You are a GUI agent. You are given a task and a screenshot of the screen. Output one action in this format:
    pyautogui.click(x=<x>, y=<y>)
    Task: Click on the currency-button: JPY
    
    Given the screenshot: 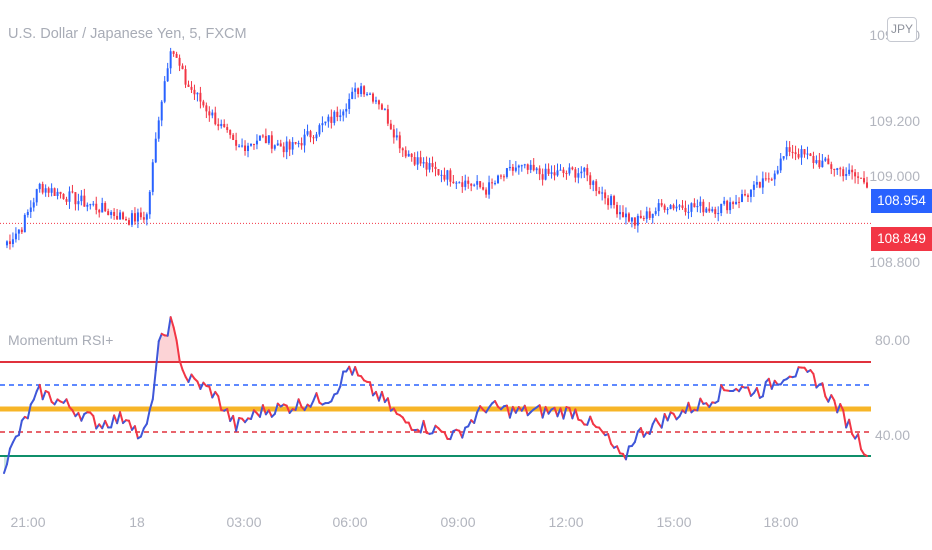 What is the action you would take?
    pyautogui.click(x=902, y=29)
    